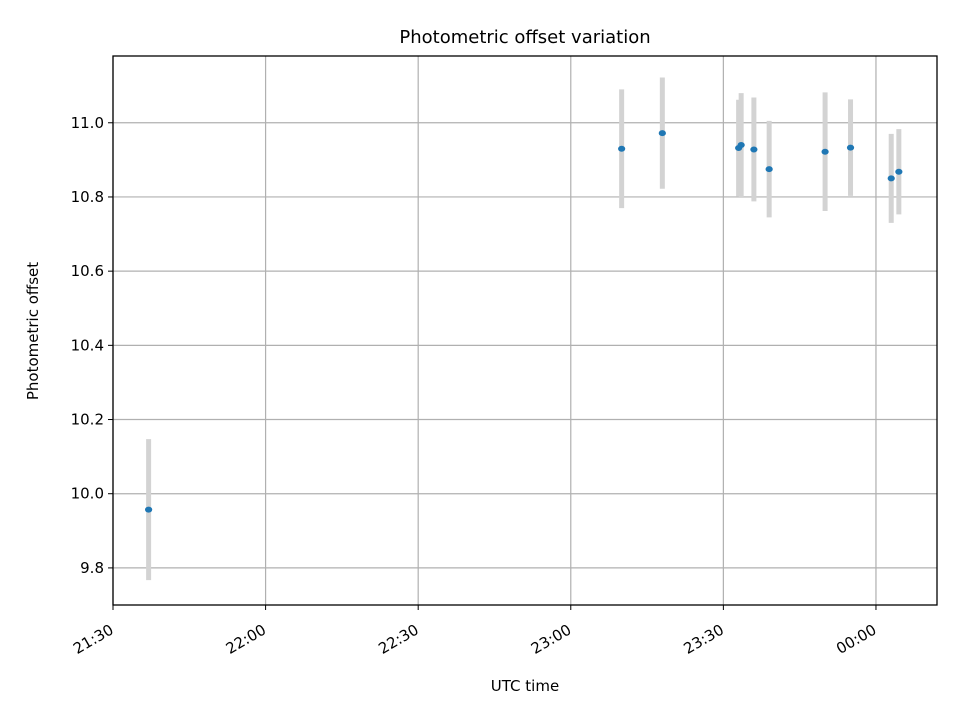 The height and width of the screenshot is (720, 960). Describe the element at coordinates (704, 639) in the screenshot. I see `x-tick-label: 23:30` at that location.